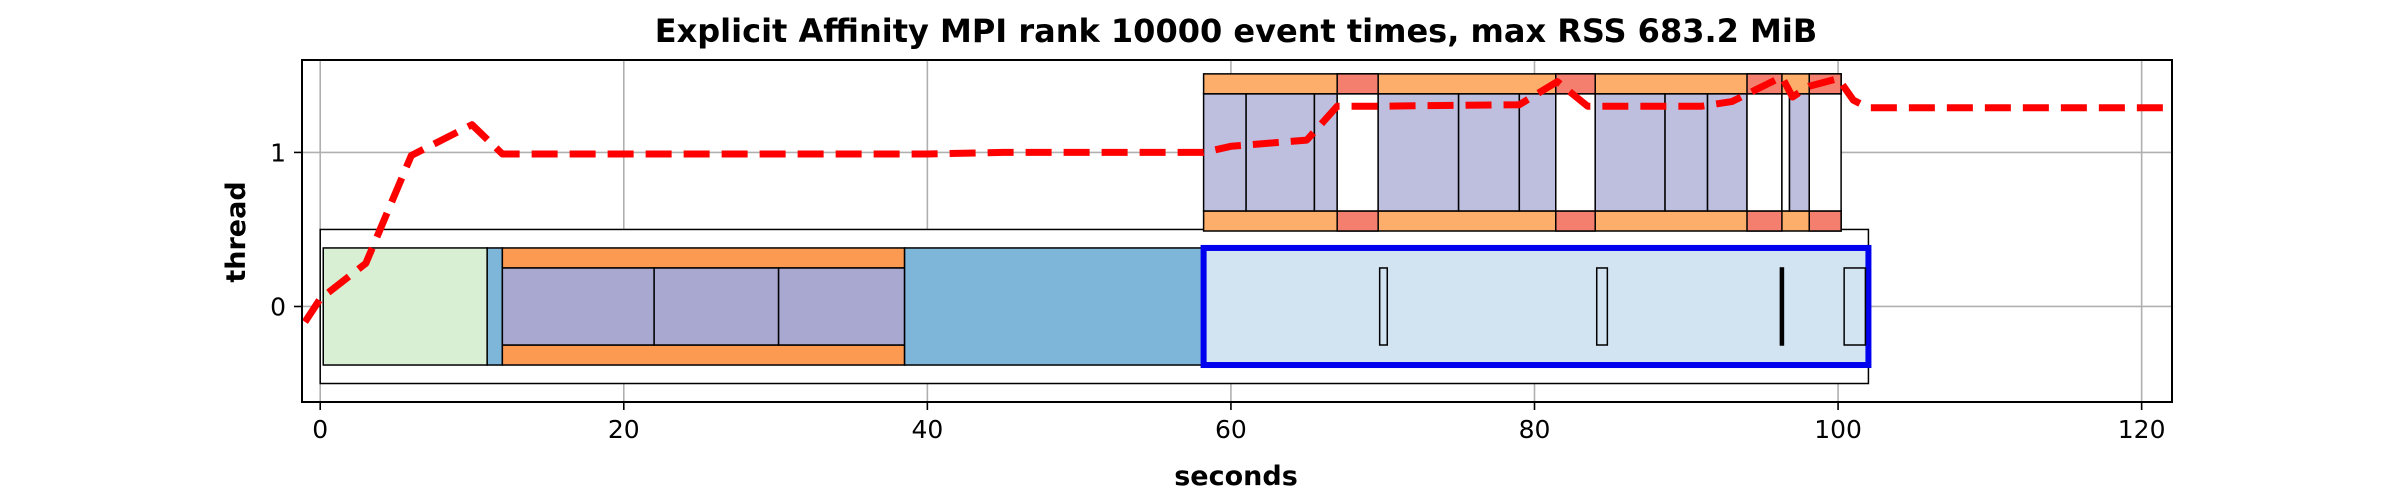 This screenshot has width=2400, height=500. What do you see at coordinates (1236, 476) in the screenshot?
I see `x-axis-label: seconds` at bounding box center [1236, 476].